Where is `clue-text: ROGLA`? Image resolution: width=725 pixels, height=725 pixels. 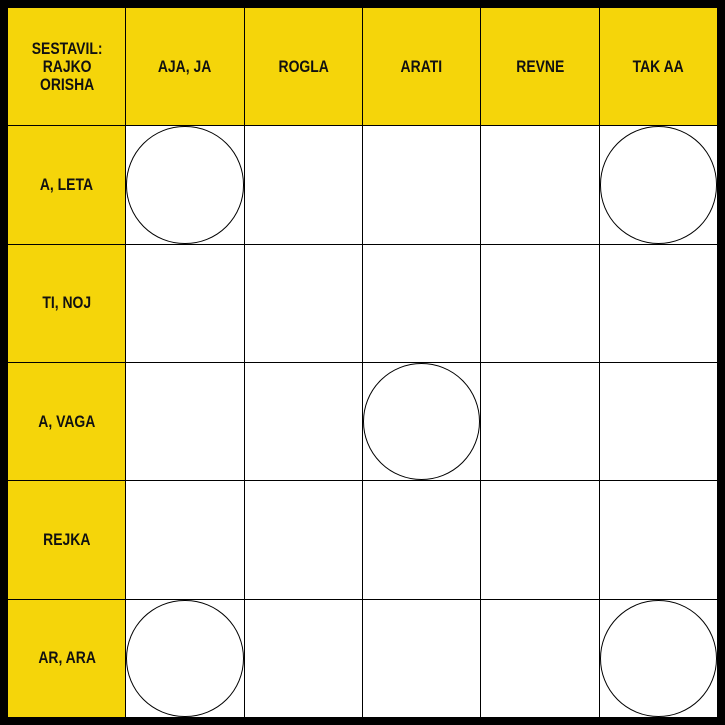 clue-text: ROGLA is located at coordinates (303, 66).